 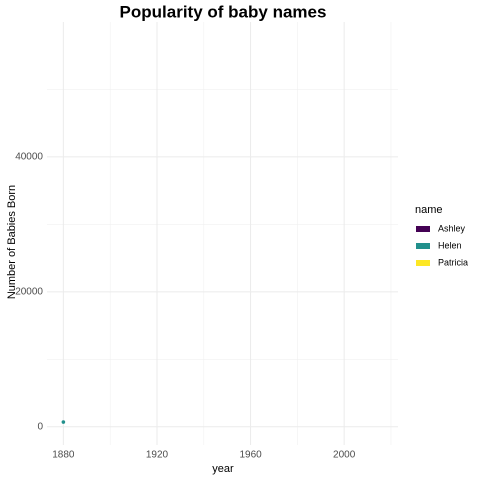 I want to click on y-tick-label: 0, so click(x=40, y=426).